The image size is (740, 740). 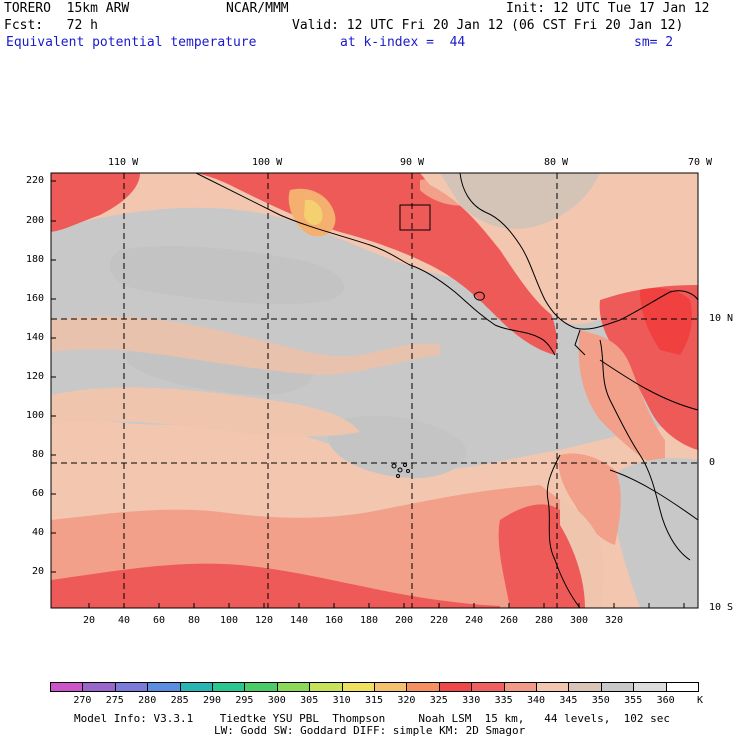 What do you see at coordinates (309, 700) in the screenshot?
I see `colorbar-label: 305` at bounding box center [309, 700].